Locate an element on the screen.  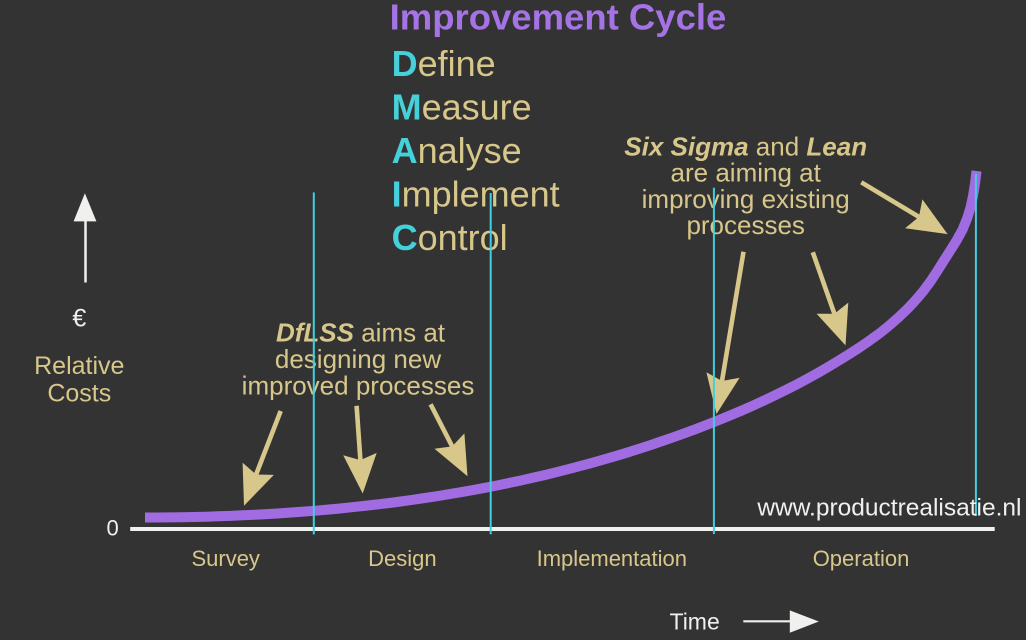
svg-text: www.productrealisatie.nl is located at coordinates (888, 508).